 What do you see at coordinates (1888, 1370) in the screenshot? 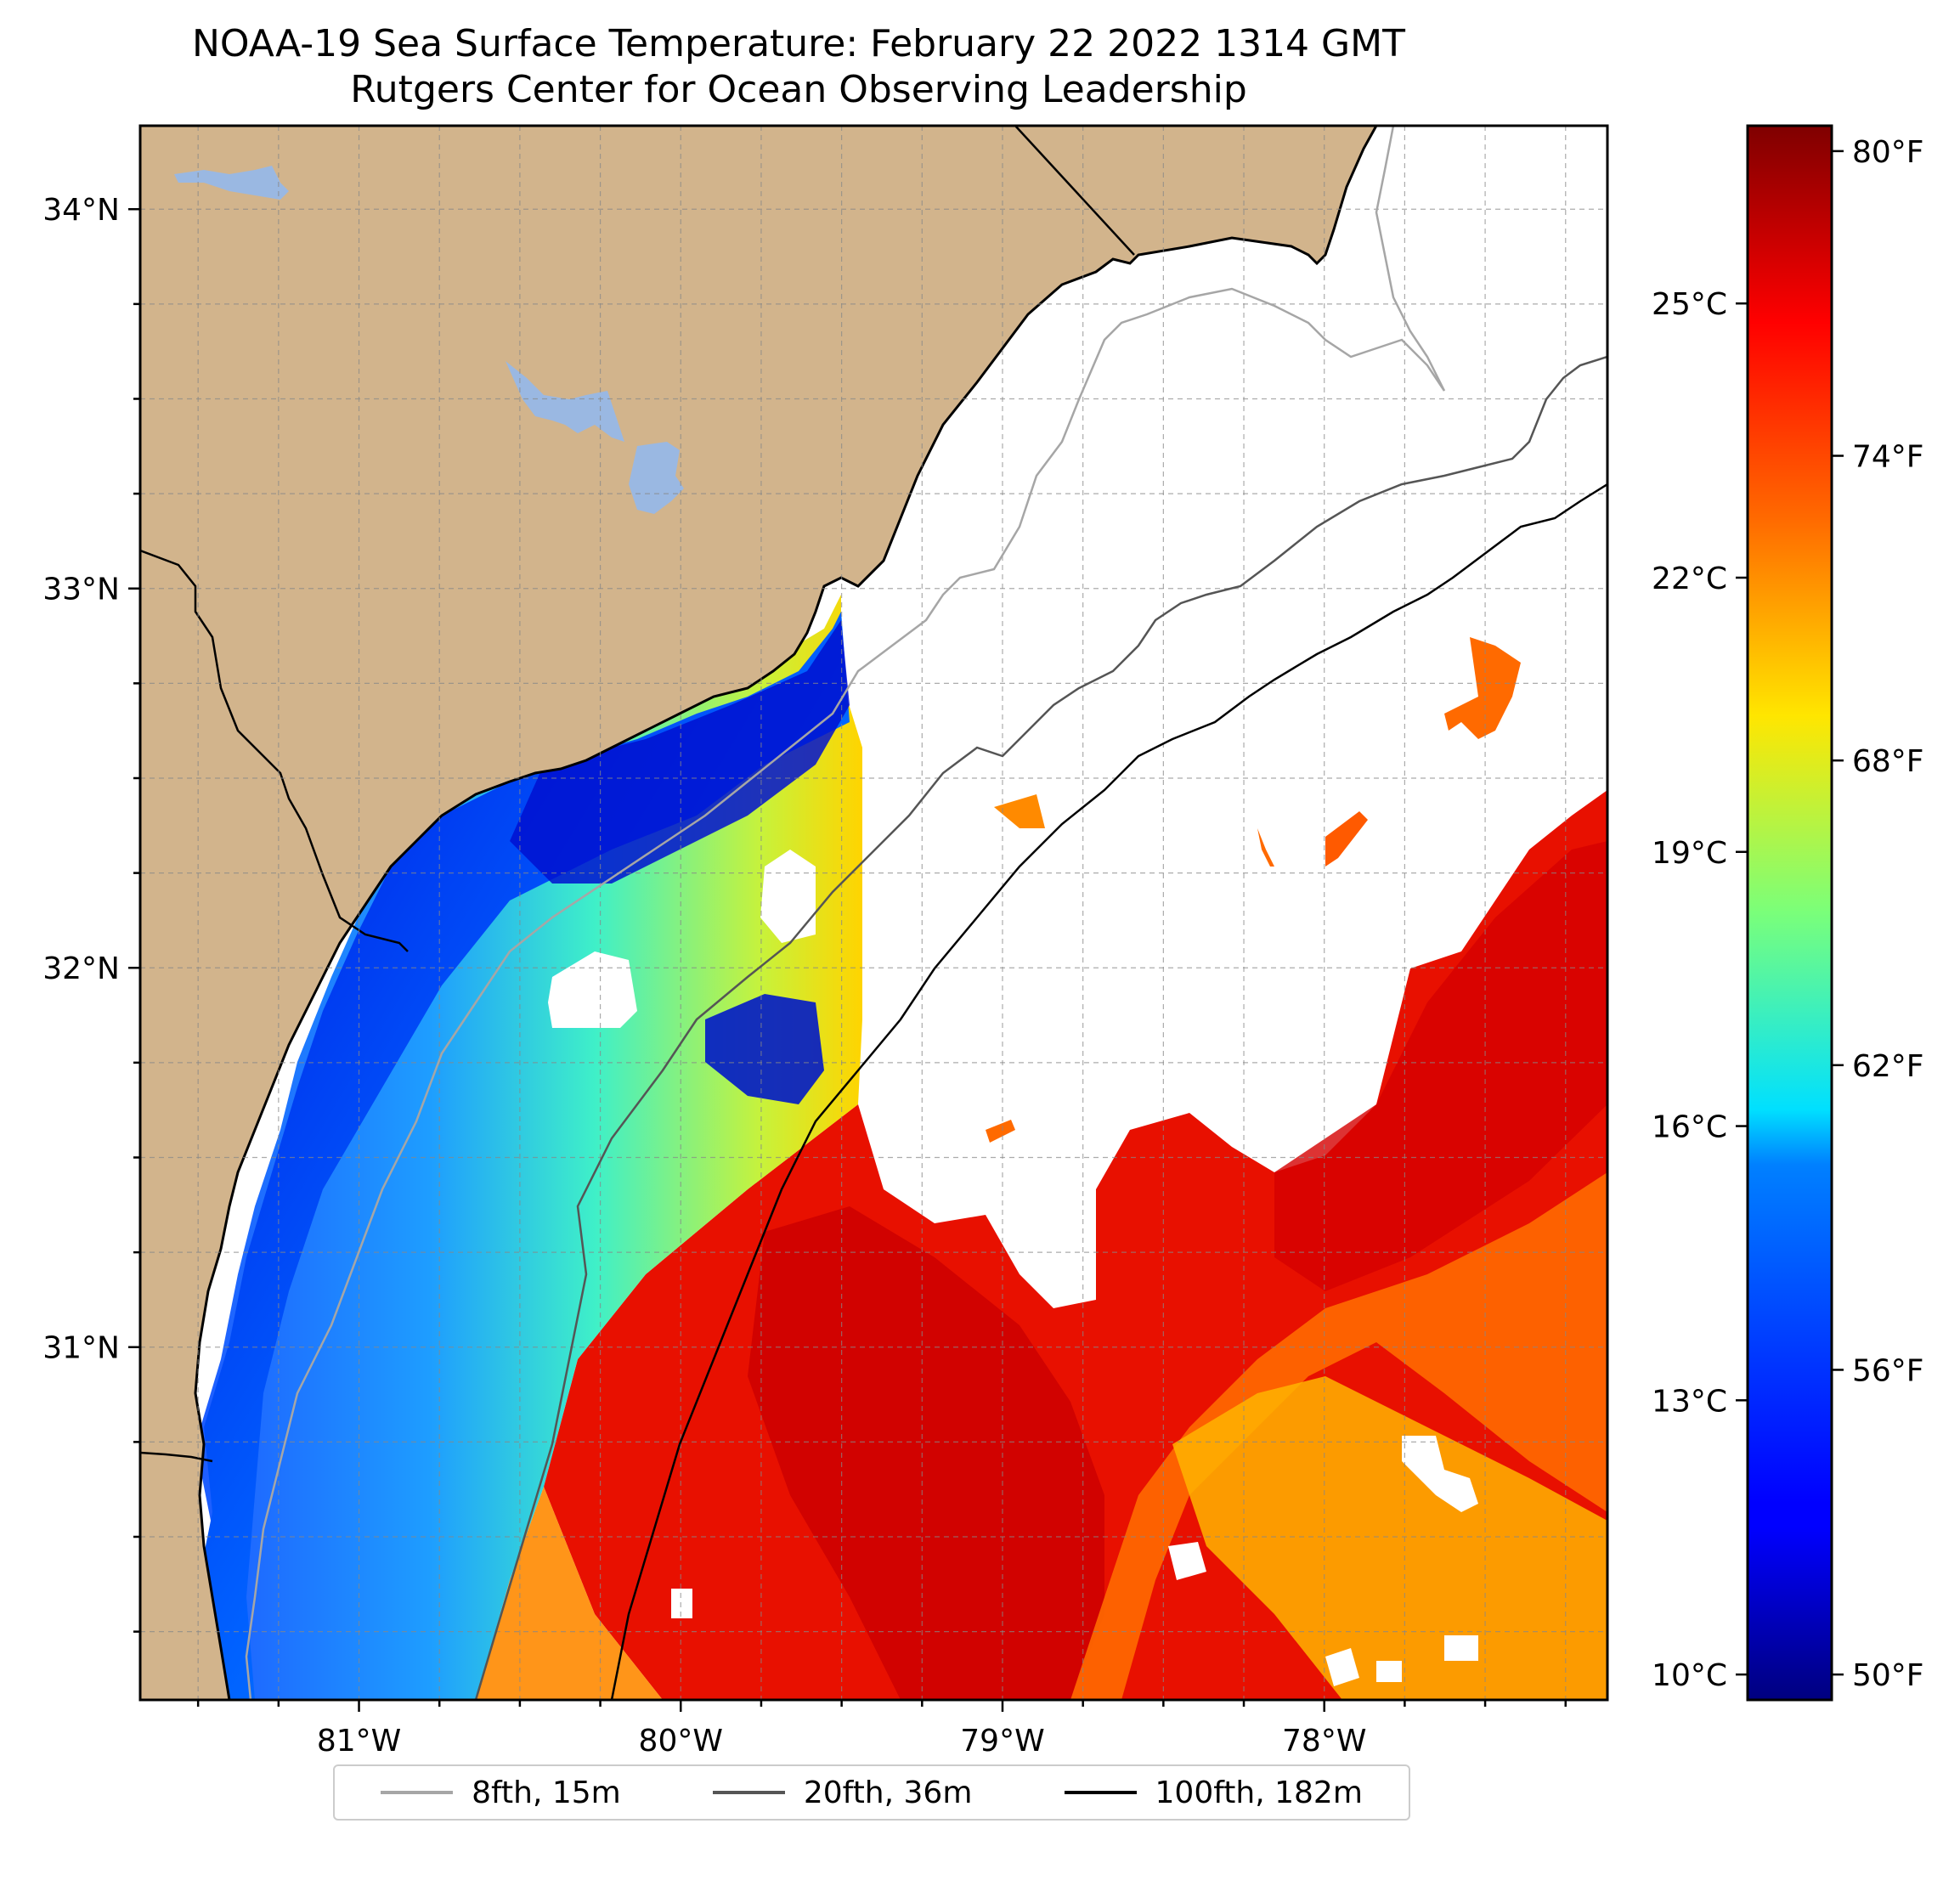
I see `colorbar-f-label: 56°F` at bounding box center [1888, 1370].